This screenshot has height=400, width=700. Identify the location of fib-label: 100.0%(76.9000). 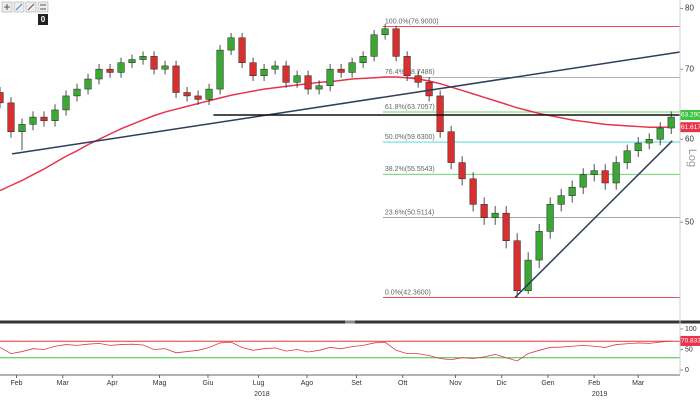
(412, 21).